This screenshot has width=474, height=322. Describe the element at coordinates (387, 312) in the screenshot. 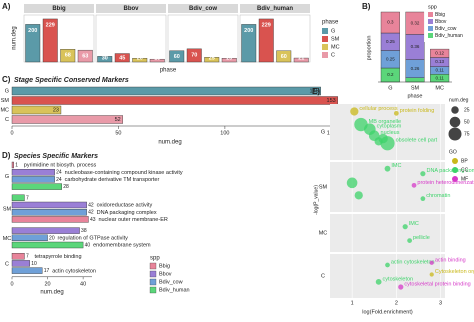

I see `x-axis-label: log(Fold.enrichment)` at that location.